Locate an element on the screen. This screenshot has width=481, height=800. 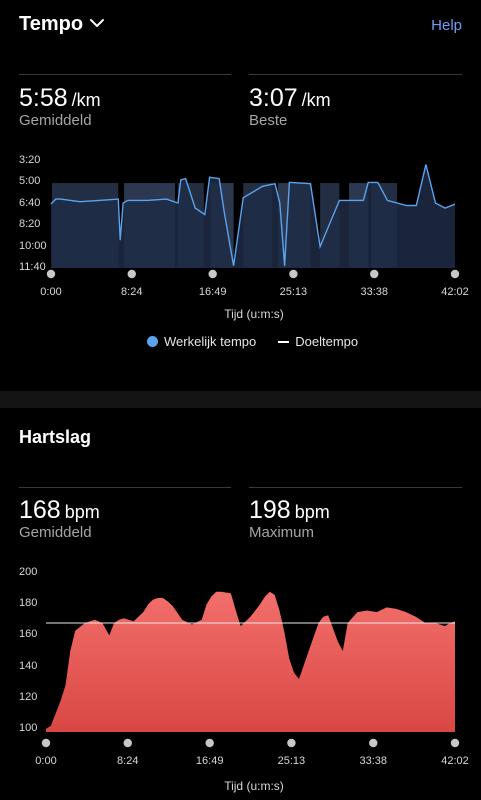
pace-legend: Werkelijk tempo Doeltempo is located at coordinates (252, 341).